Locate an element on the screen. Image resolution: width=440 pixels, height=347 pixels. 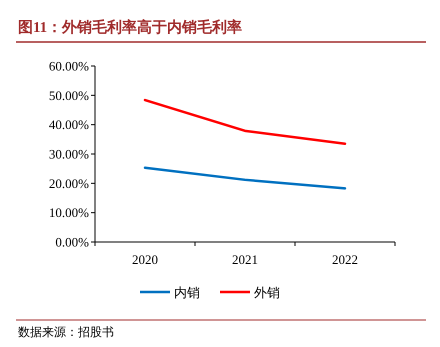
y-tick-label: 10.00% is located at coordinates (69, 212).